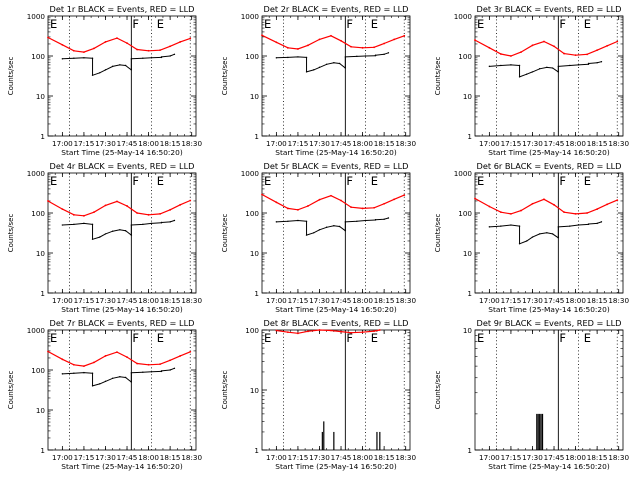 The image size is (640, 480). I want to click on event-marker-label: E, so click(53, 338).